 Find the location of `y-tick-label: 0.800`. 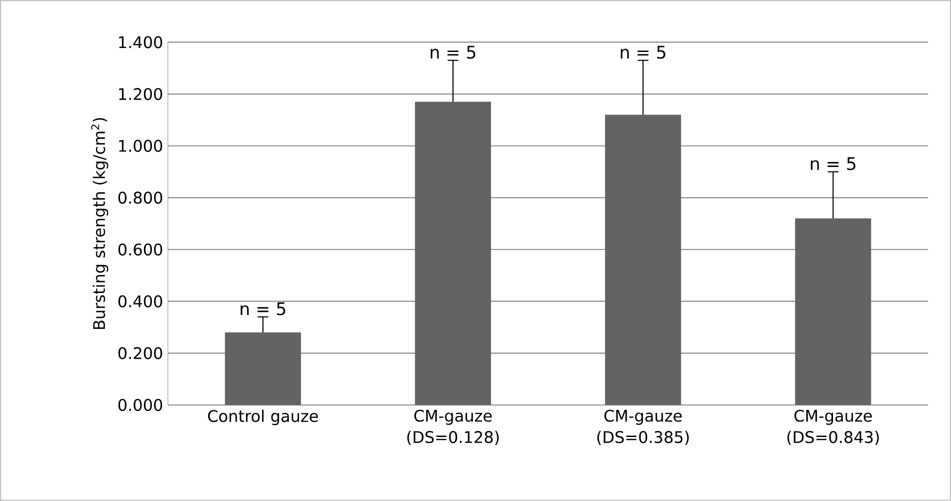

y-tick-label: 0.800 is located at coordinates (140, 198).